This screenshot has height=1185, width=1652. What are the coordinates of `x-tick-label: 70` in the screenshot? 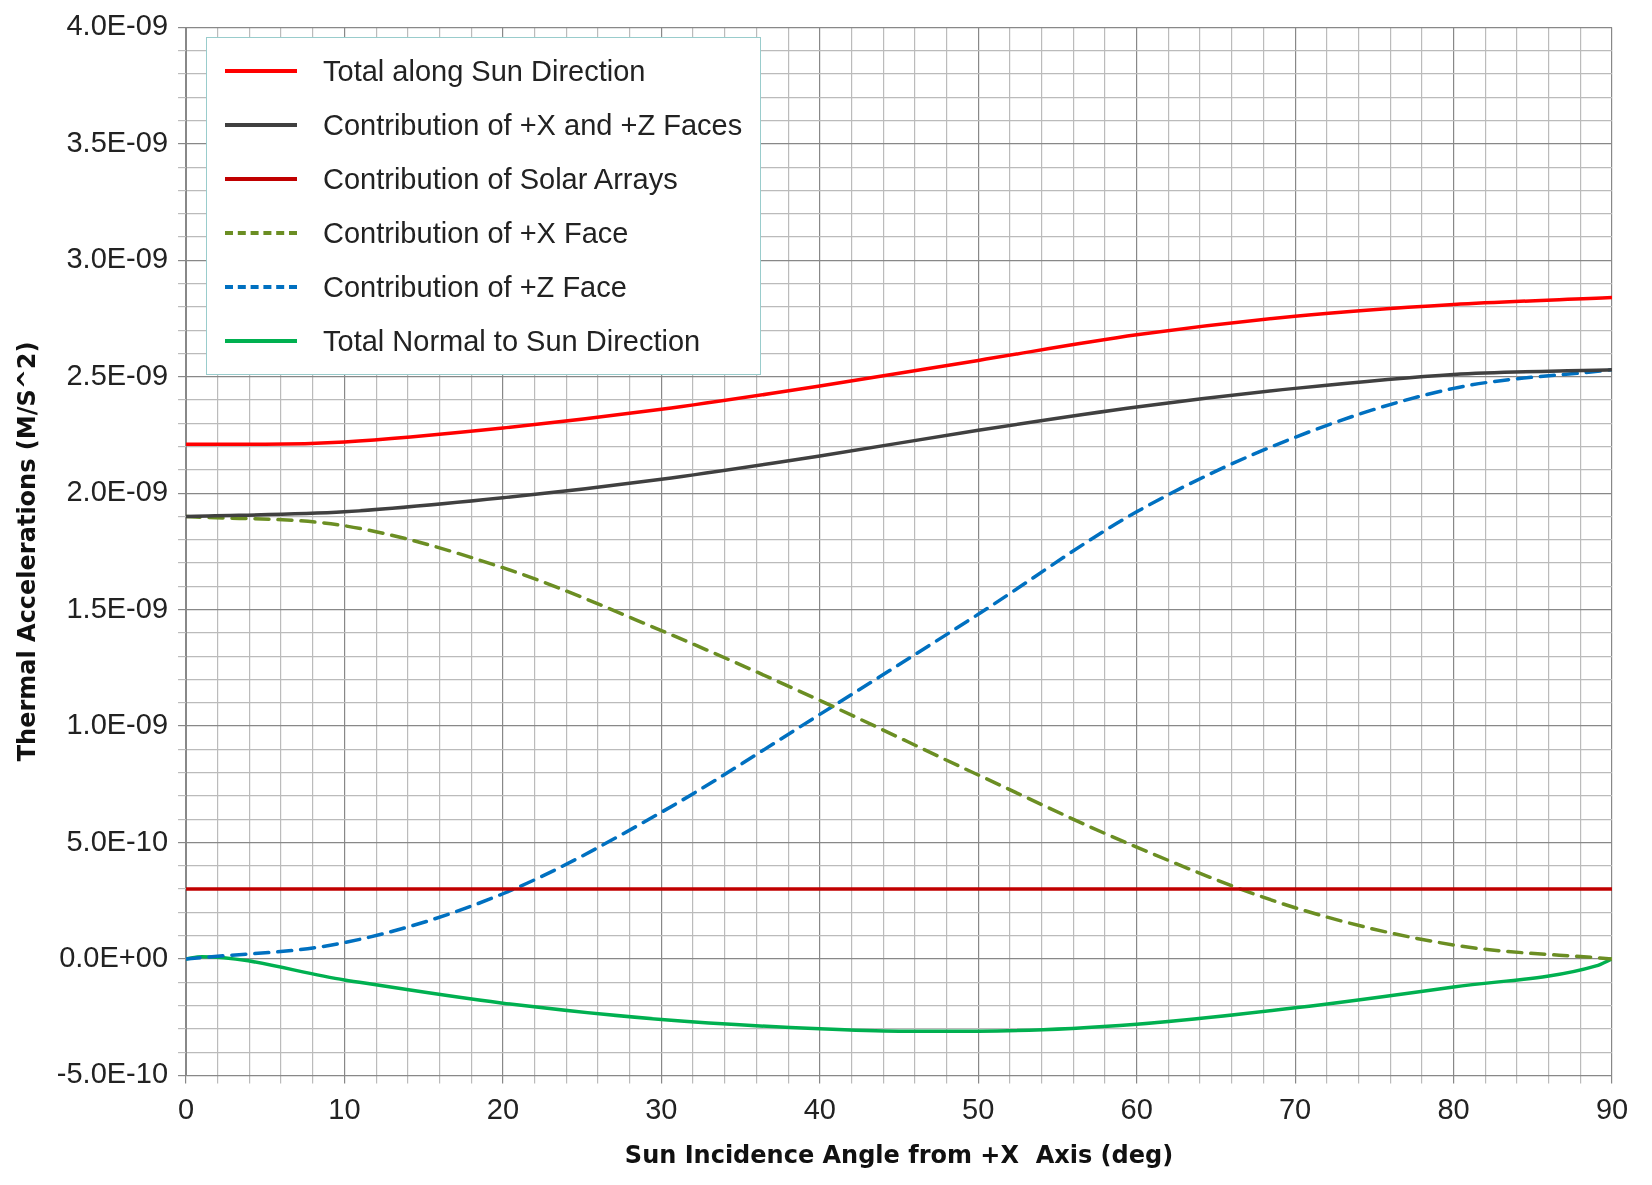 It's located at (1295, 1108).